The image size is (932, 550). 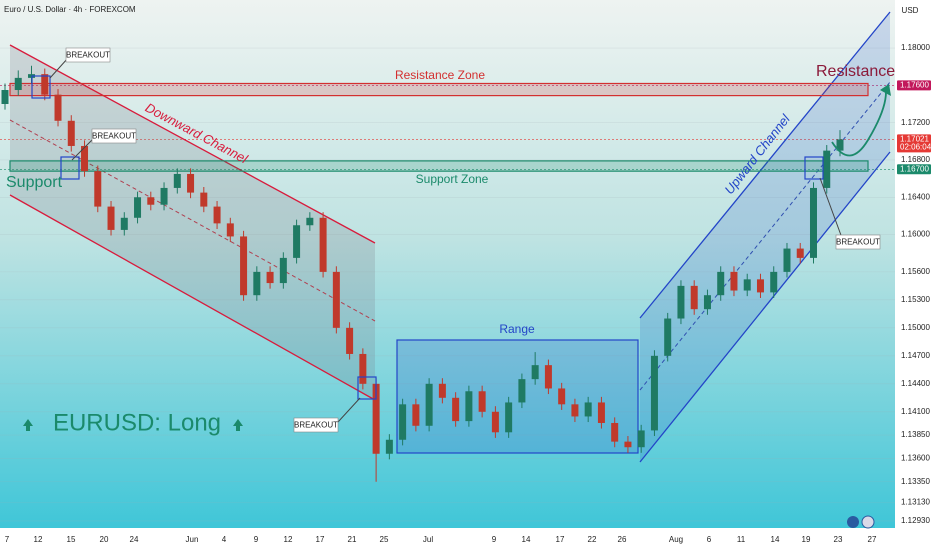 I want to click on price-label: 1.16700, so click(x=914, y=168).